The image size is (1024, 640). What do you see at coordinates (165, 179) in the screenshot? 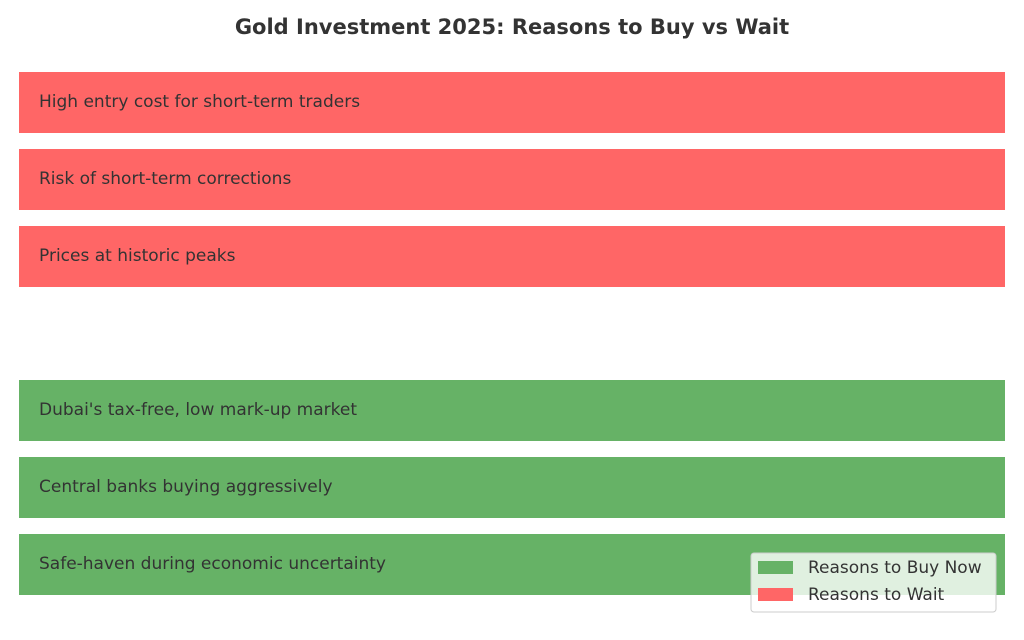
I see `reason-label: Risk of short-term corrections` at bounding box center [165, 179].